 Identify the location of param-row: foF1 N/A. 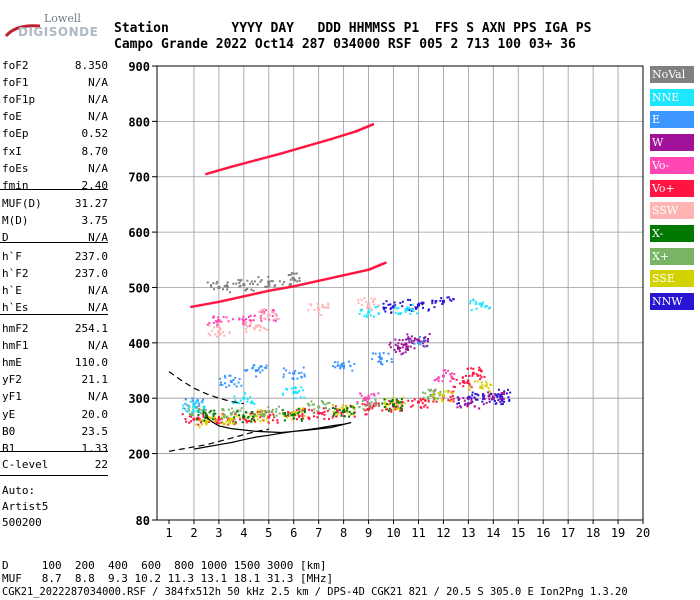
(55, 84).